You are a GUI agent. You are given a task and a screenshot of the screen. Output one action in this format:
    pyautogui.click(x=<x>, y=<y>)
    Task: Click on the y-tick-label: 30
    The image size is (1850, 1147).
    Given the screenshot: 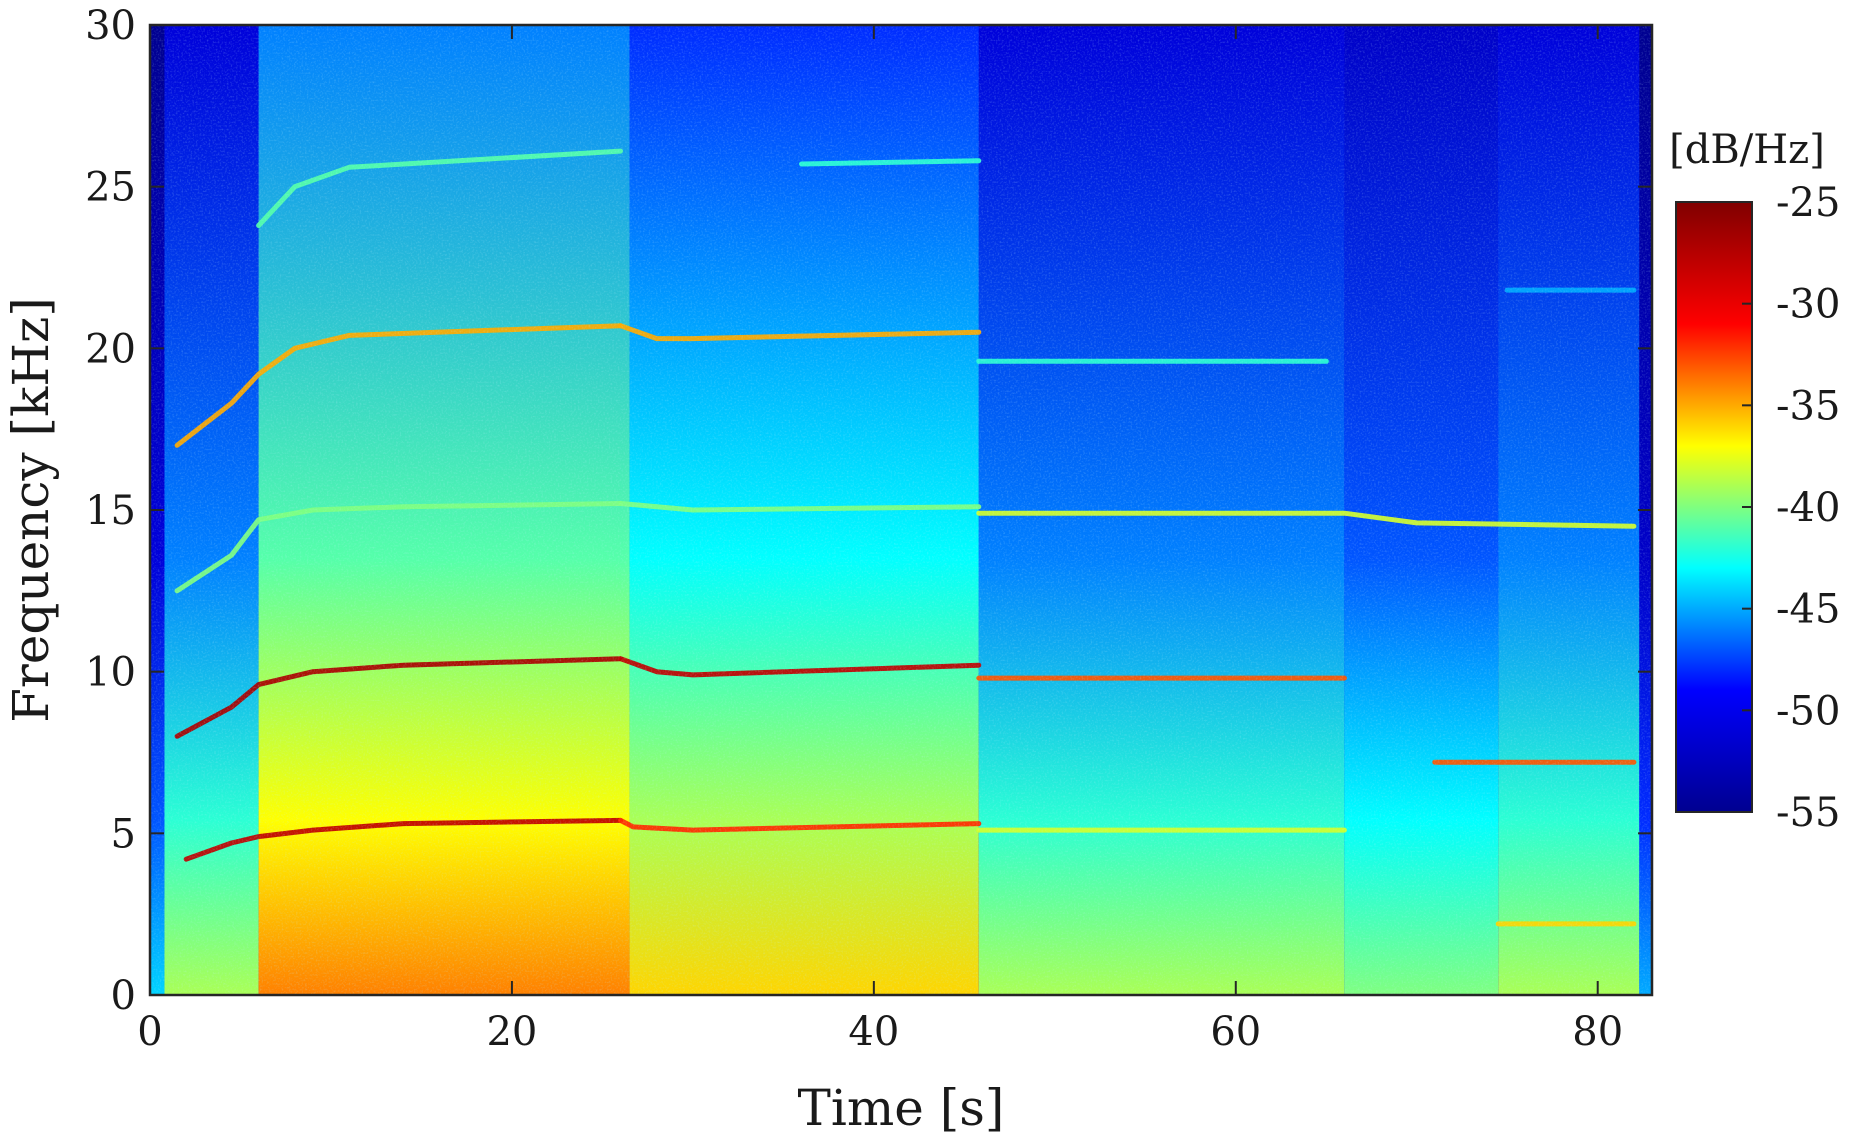 What is the action you would take?
    pyautogui.click(x=110, y=26)
    